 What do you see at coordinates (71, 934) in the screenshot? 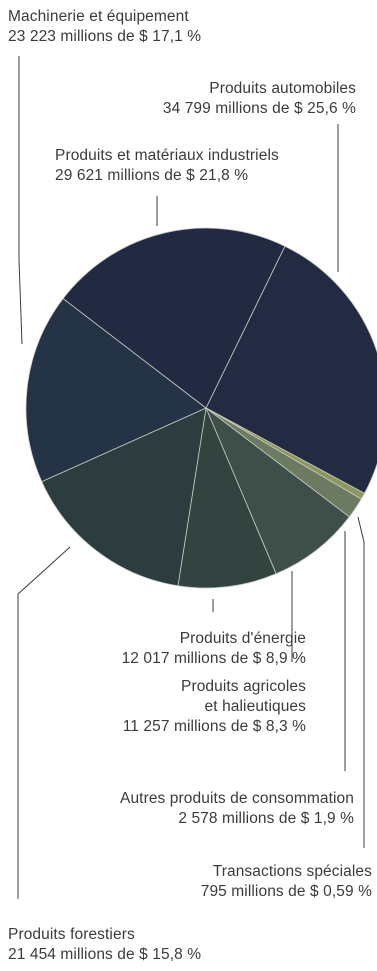
I see `label-forestiers-line1: Produits forestiers` at bounding box center [71, 934].